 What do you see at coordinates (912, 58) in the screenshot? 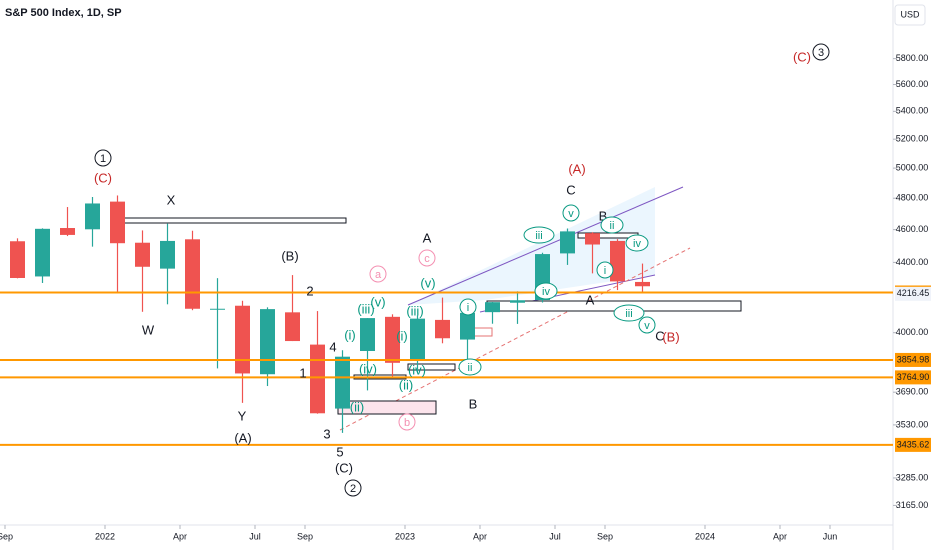
I see `y-tick-label: 5800.00` at bounding box center [912, 58].